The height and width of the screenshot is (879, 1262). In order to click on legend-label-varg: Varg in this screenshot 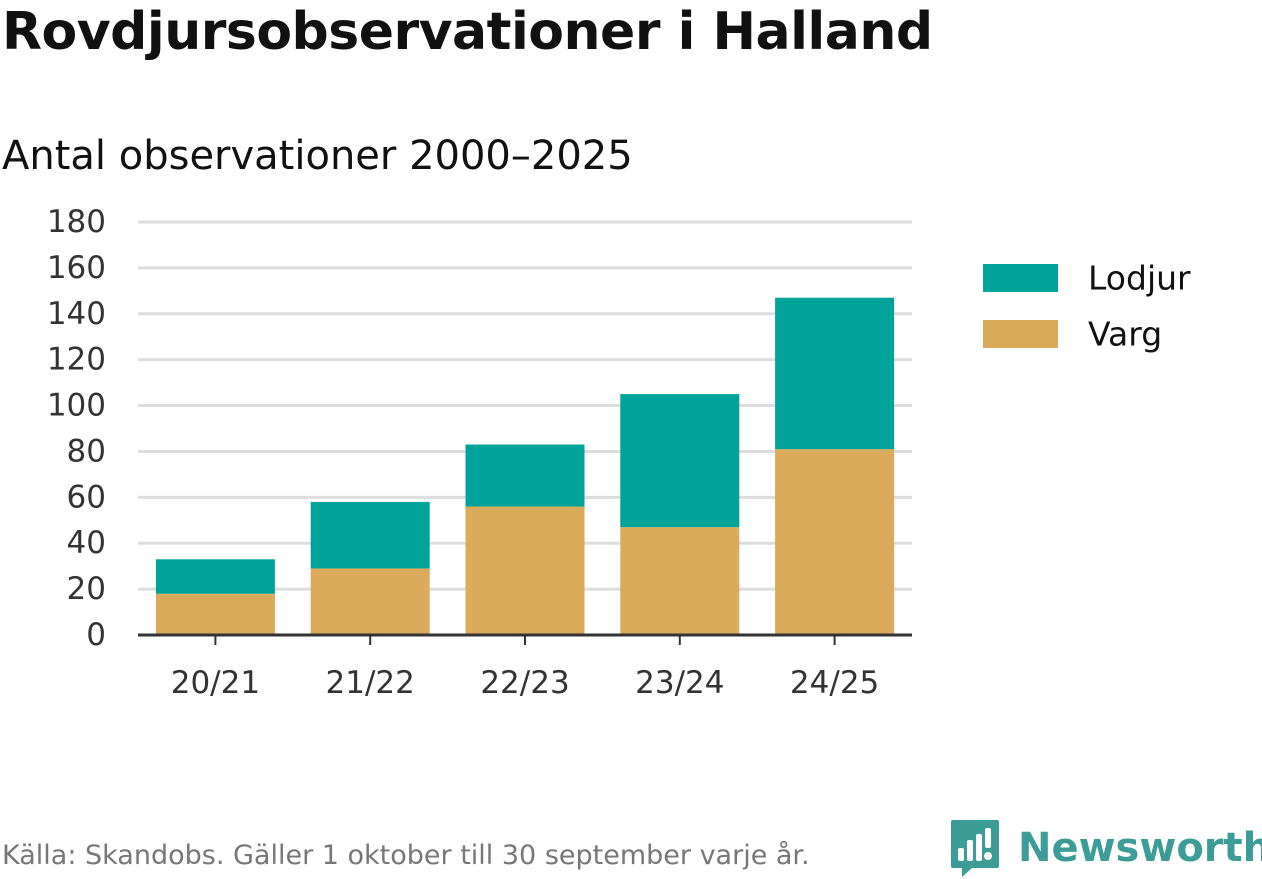, I will do `click(1125, 334)`.